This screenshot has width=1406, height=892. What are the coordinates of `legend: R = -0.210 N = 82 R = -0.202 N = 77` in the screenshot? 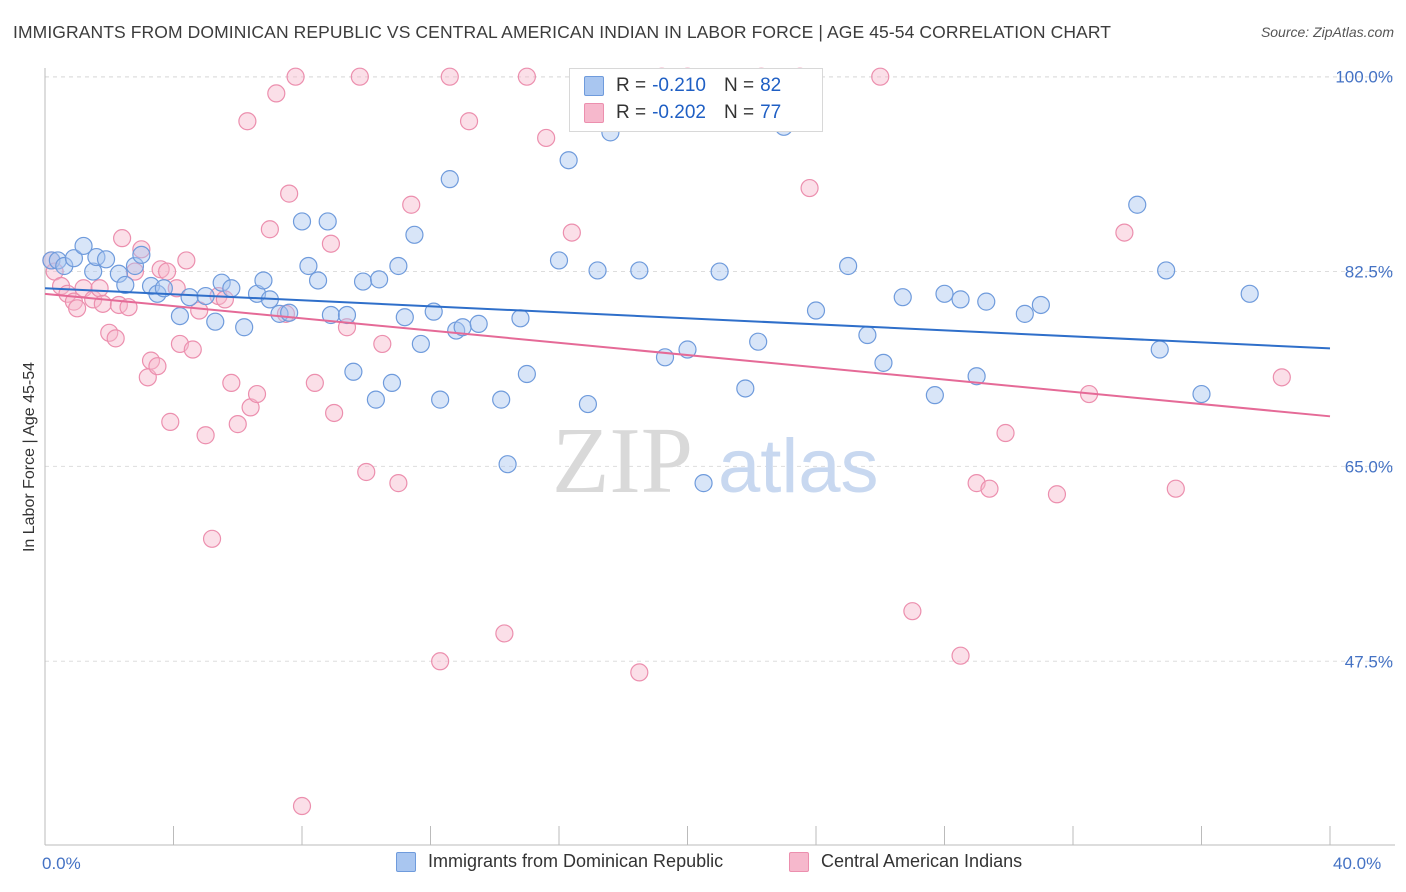 It's located at (696, 100).